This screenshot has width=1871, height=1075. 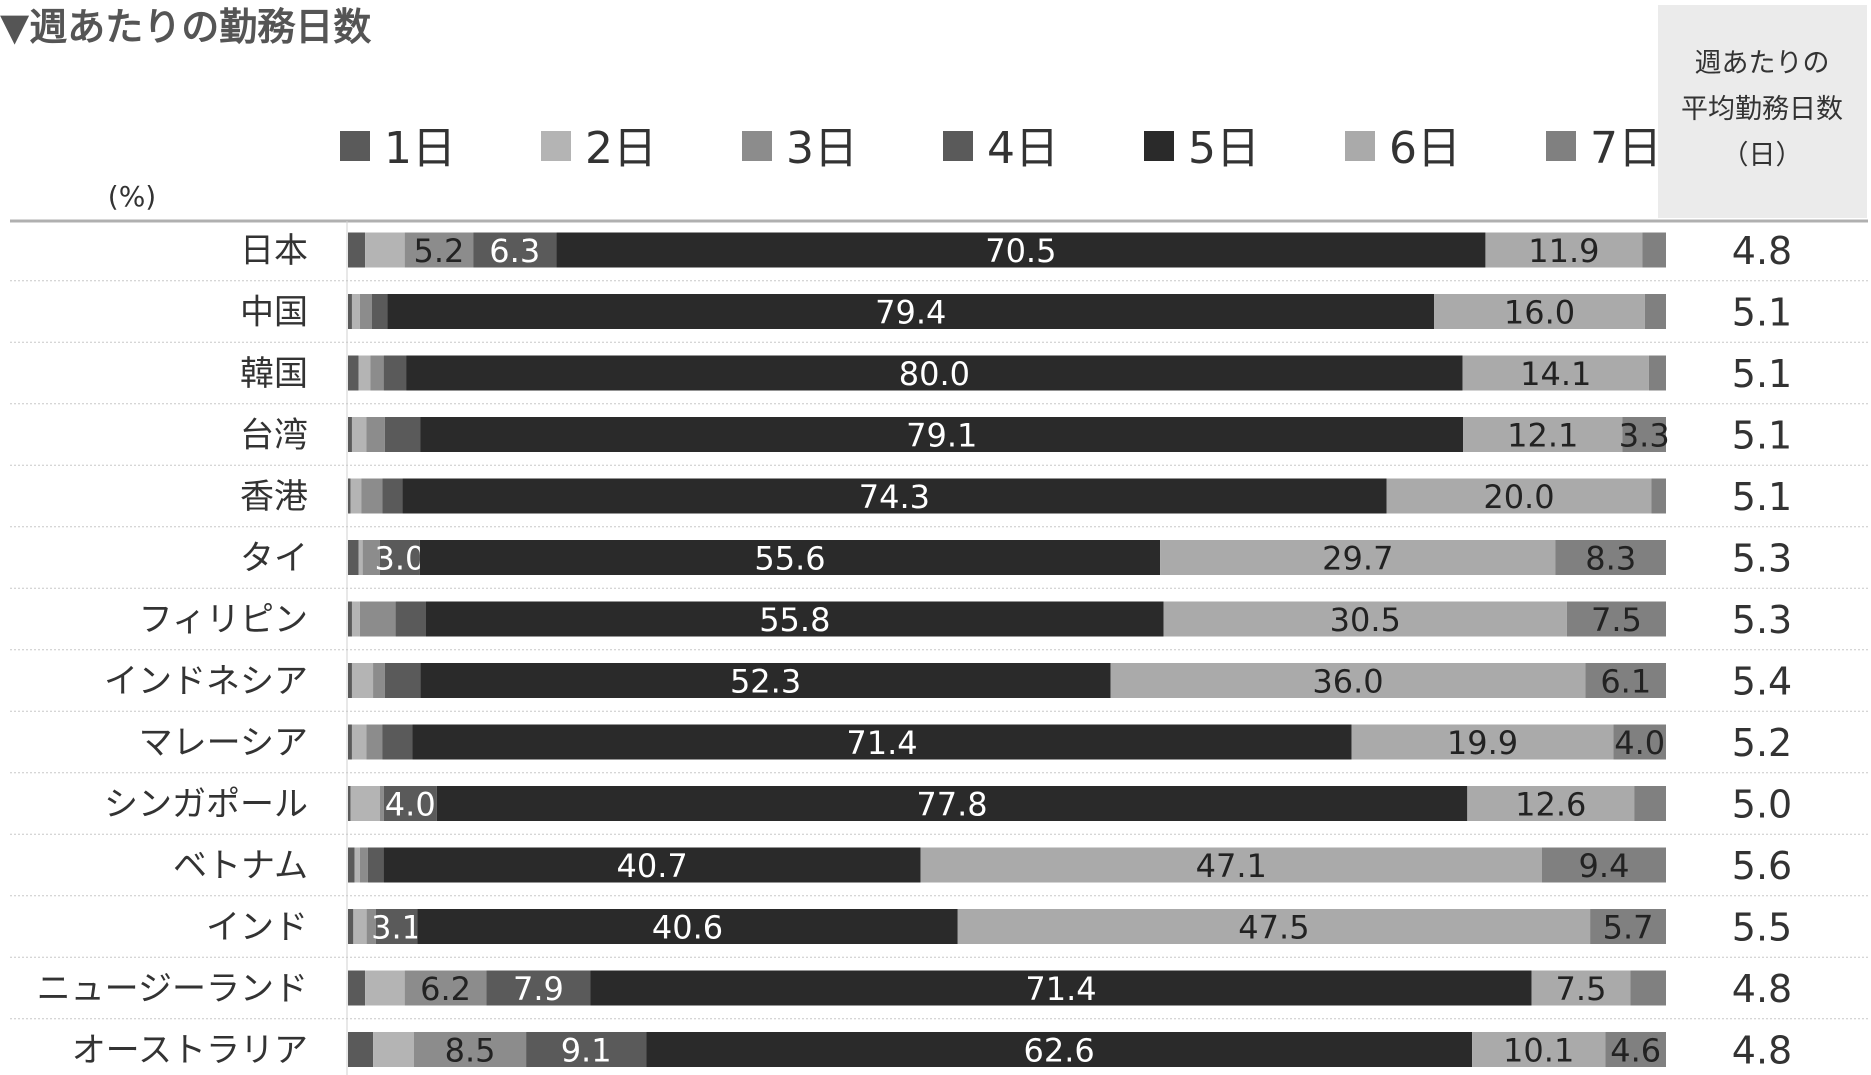 What do you see at coordinates (257, 928) in the screenshot?
I see `category-label: インド` at bounding box center [257, 928].